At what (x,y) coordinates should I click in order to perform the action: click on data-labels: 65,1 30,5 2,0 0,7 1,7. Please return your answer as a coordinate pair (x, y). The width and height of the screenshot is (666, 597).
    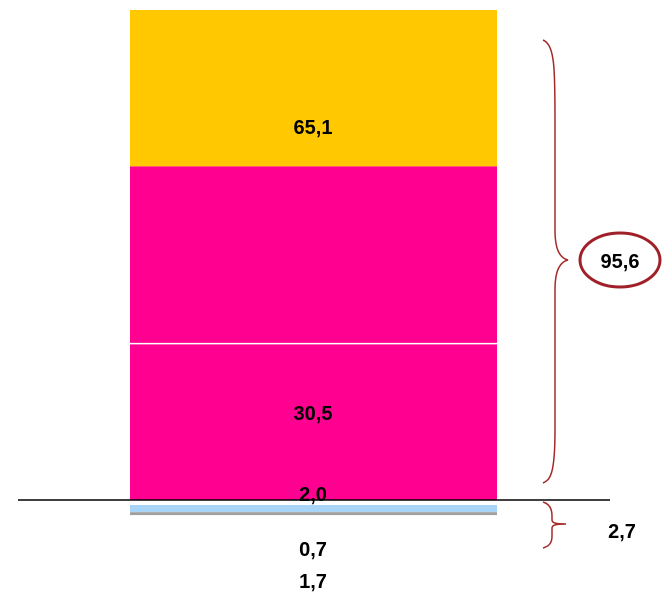
    Looking at the image, I should click on (313, 355).